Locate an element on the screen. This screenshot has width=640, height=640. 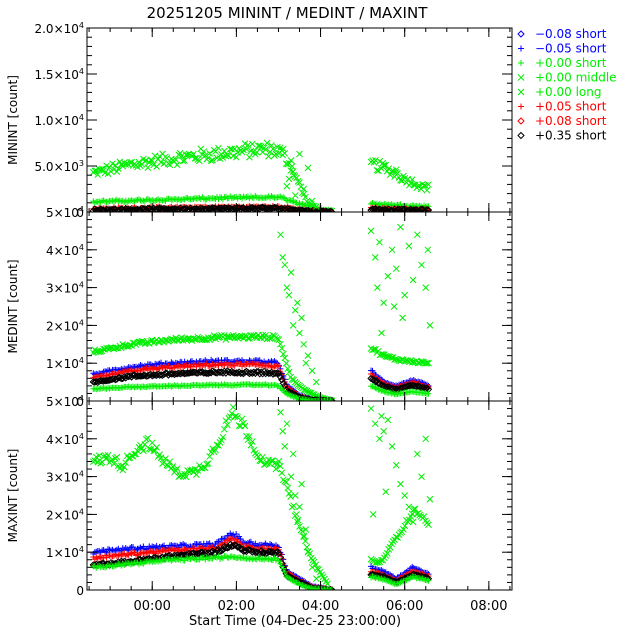
y-axis-label: MAXINT [count] is located at coordinates (13, 496).